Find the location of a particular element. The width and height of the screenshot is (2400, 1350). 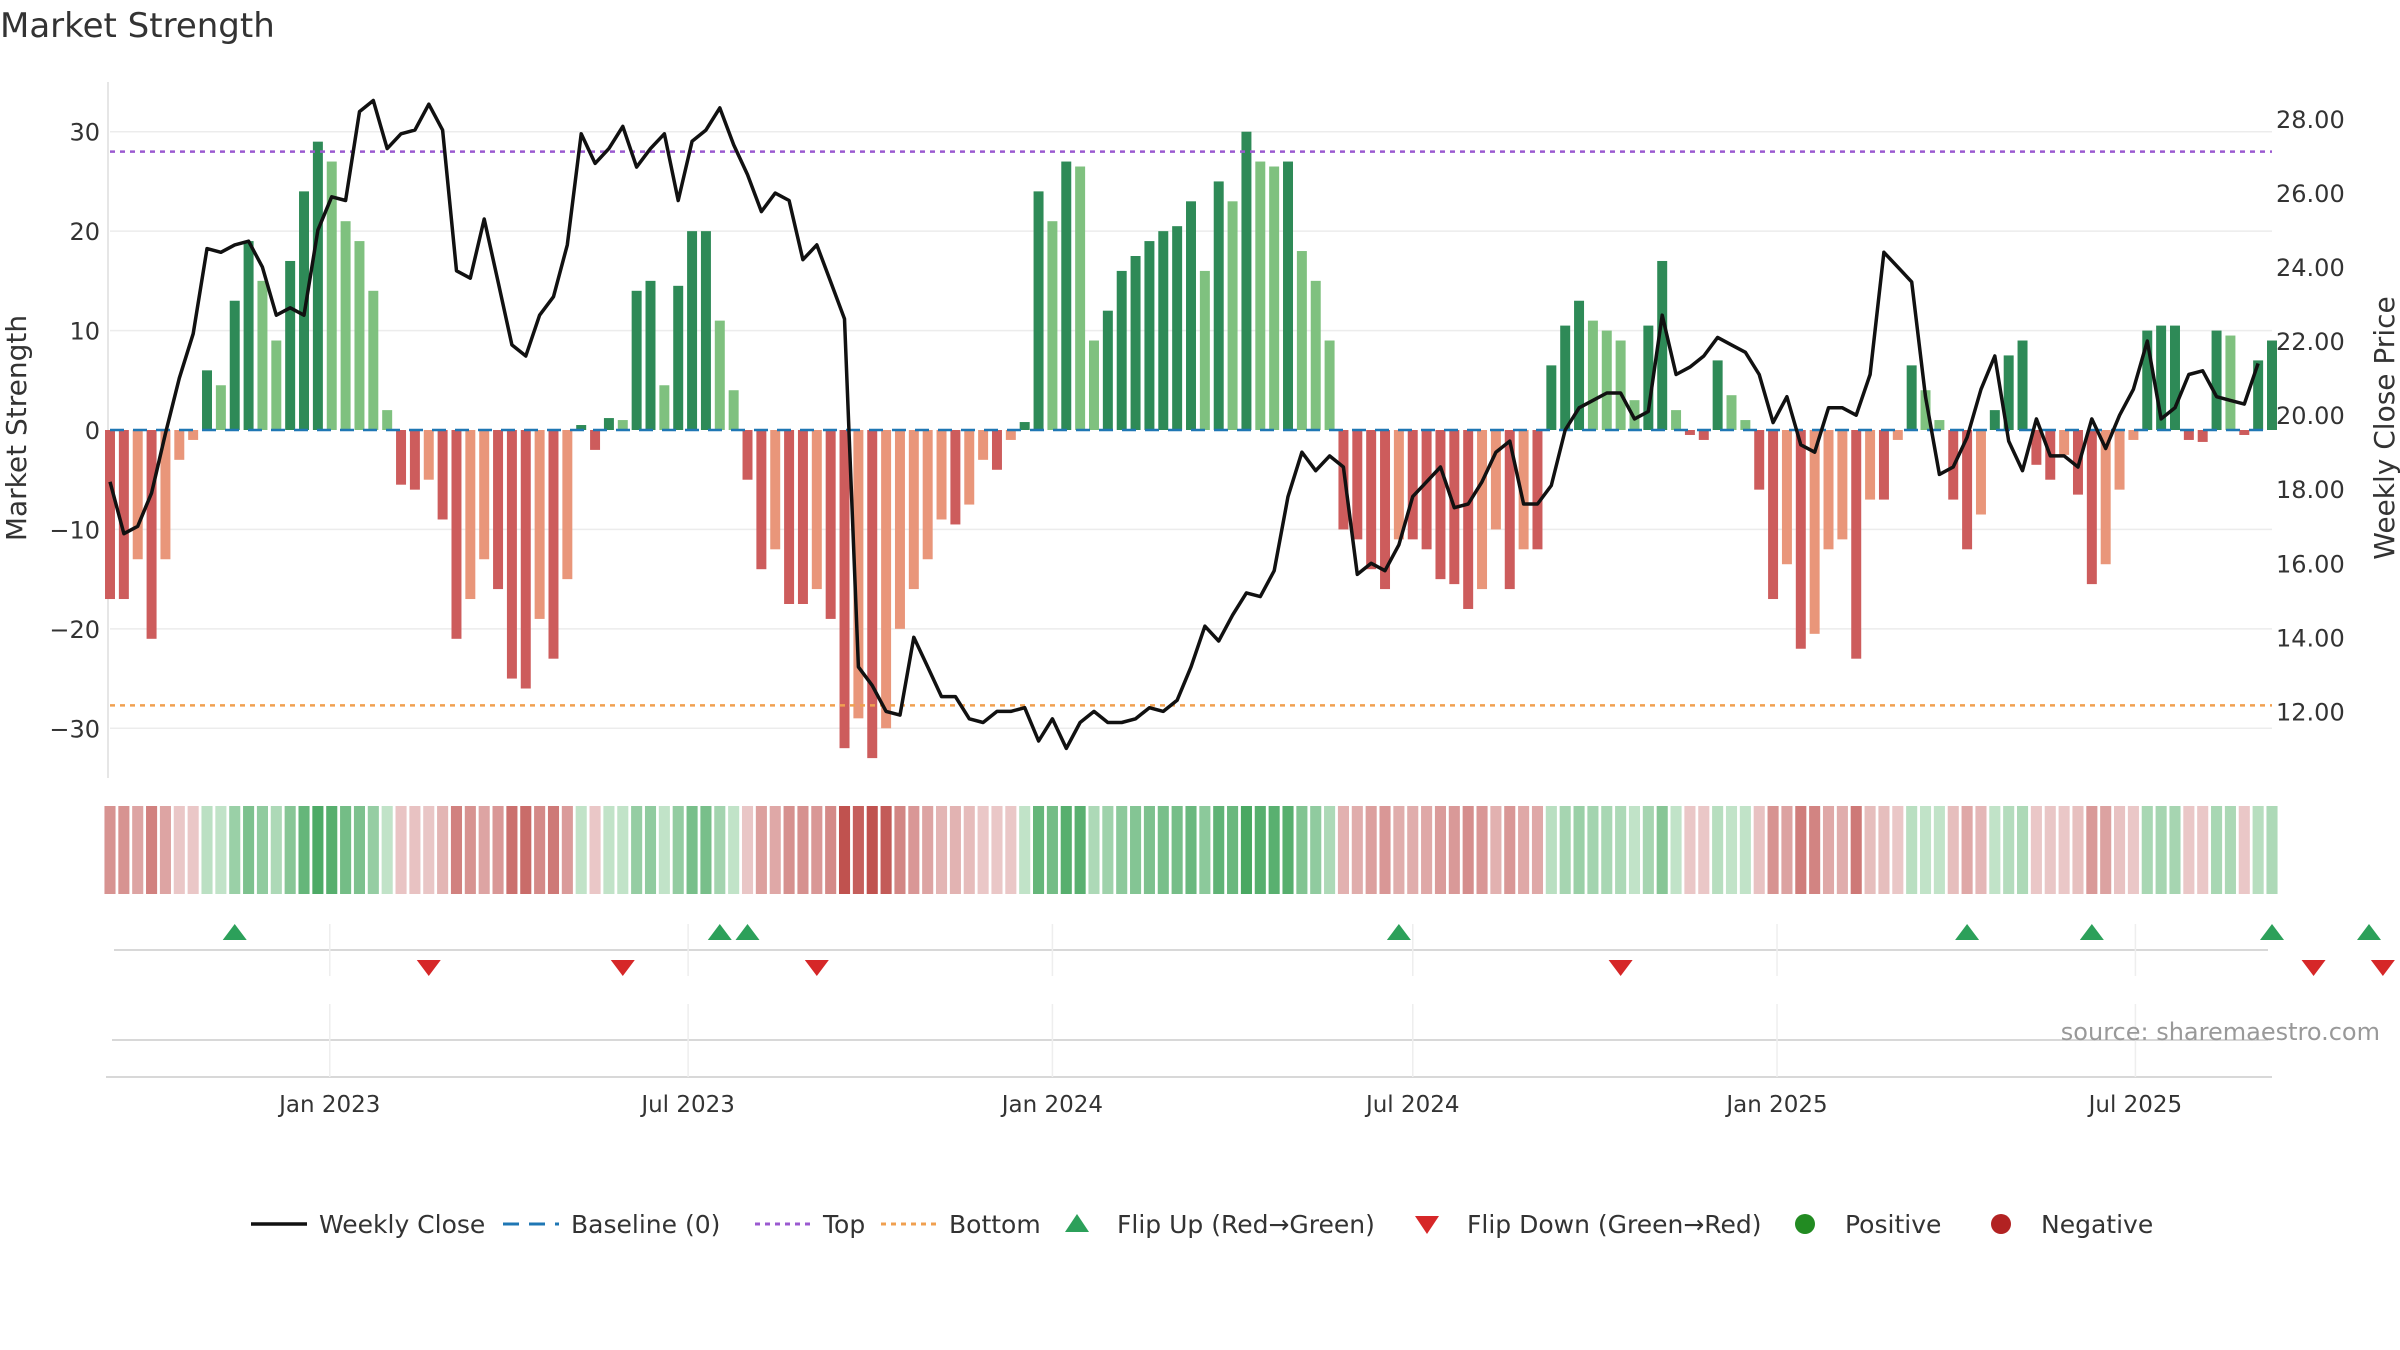

right-tick-label: 18.00 is located at coordinates (2310, 490).